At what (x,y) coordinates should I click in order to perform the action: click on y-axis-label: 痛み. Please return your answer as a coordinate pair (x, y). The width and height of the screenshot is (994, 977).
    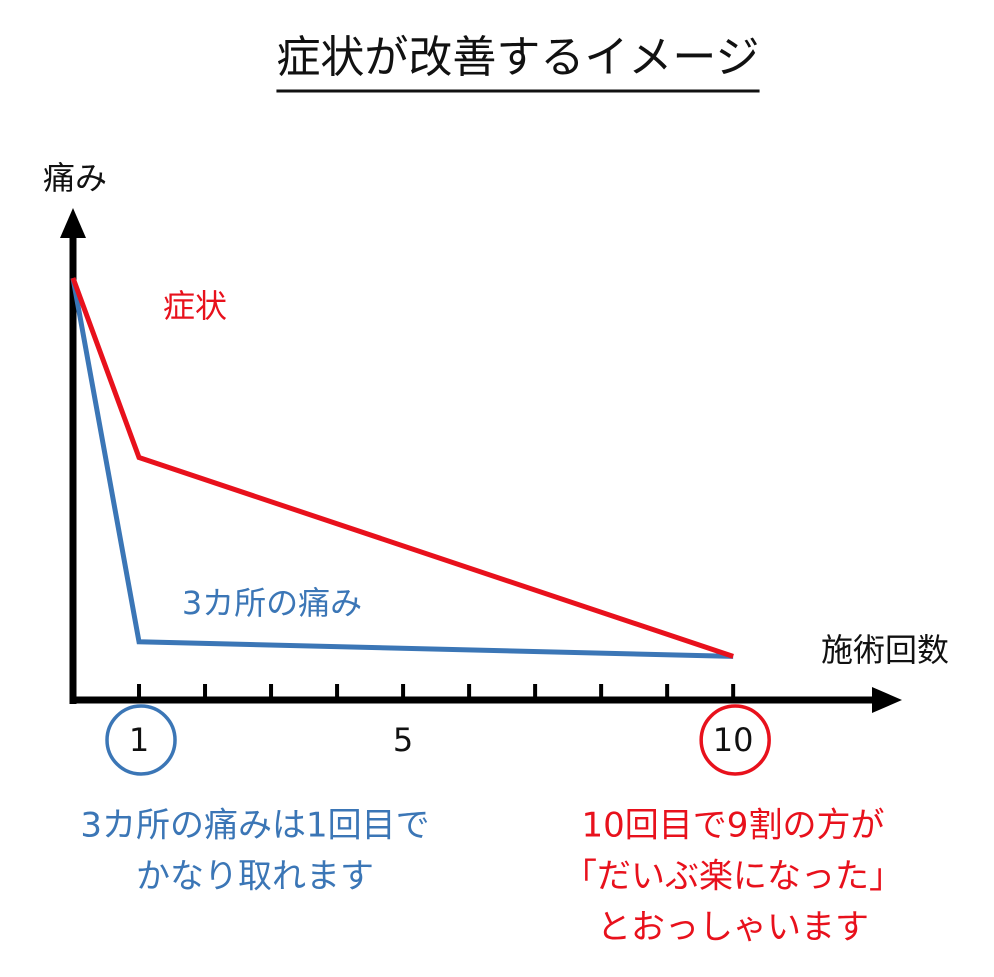
    Looking at the image, I should click on (75, 178).